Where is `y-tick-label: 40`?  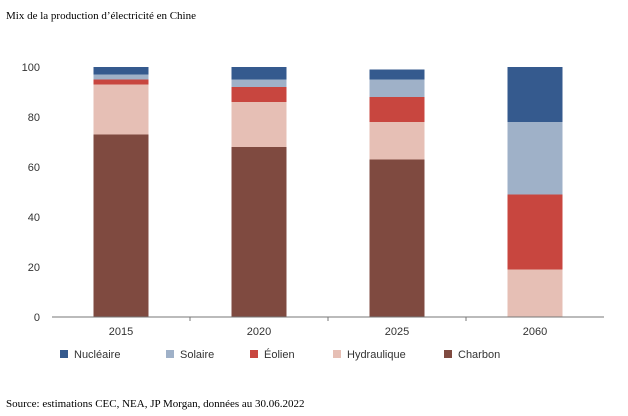
y-tick-label: 40 is located at coordinates (34, 218).